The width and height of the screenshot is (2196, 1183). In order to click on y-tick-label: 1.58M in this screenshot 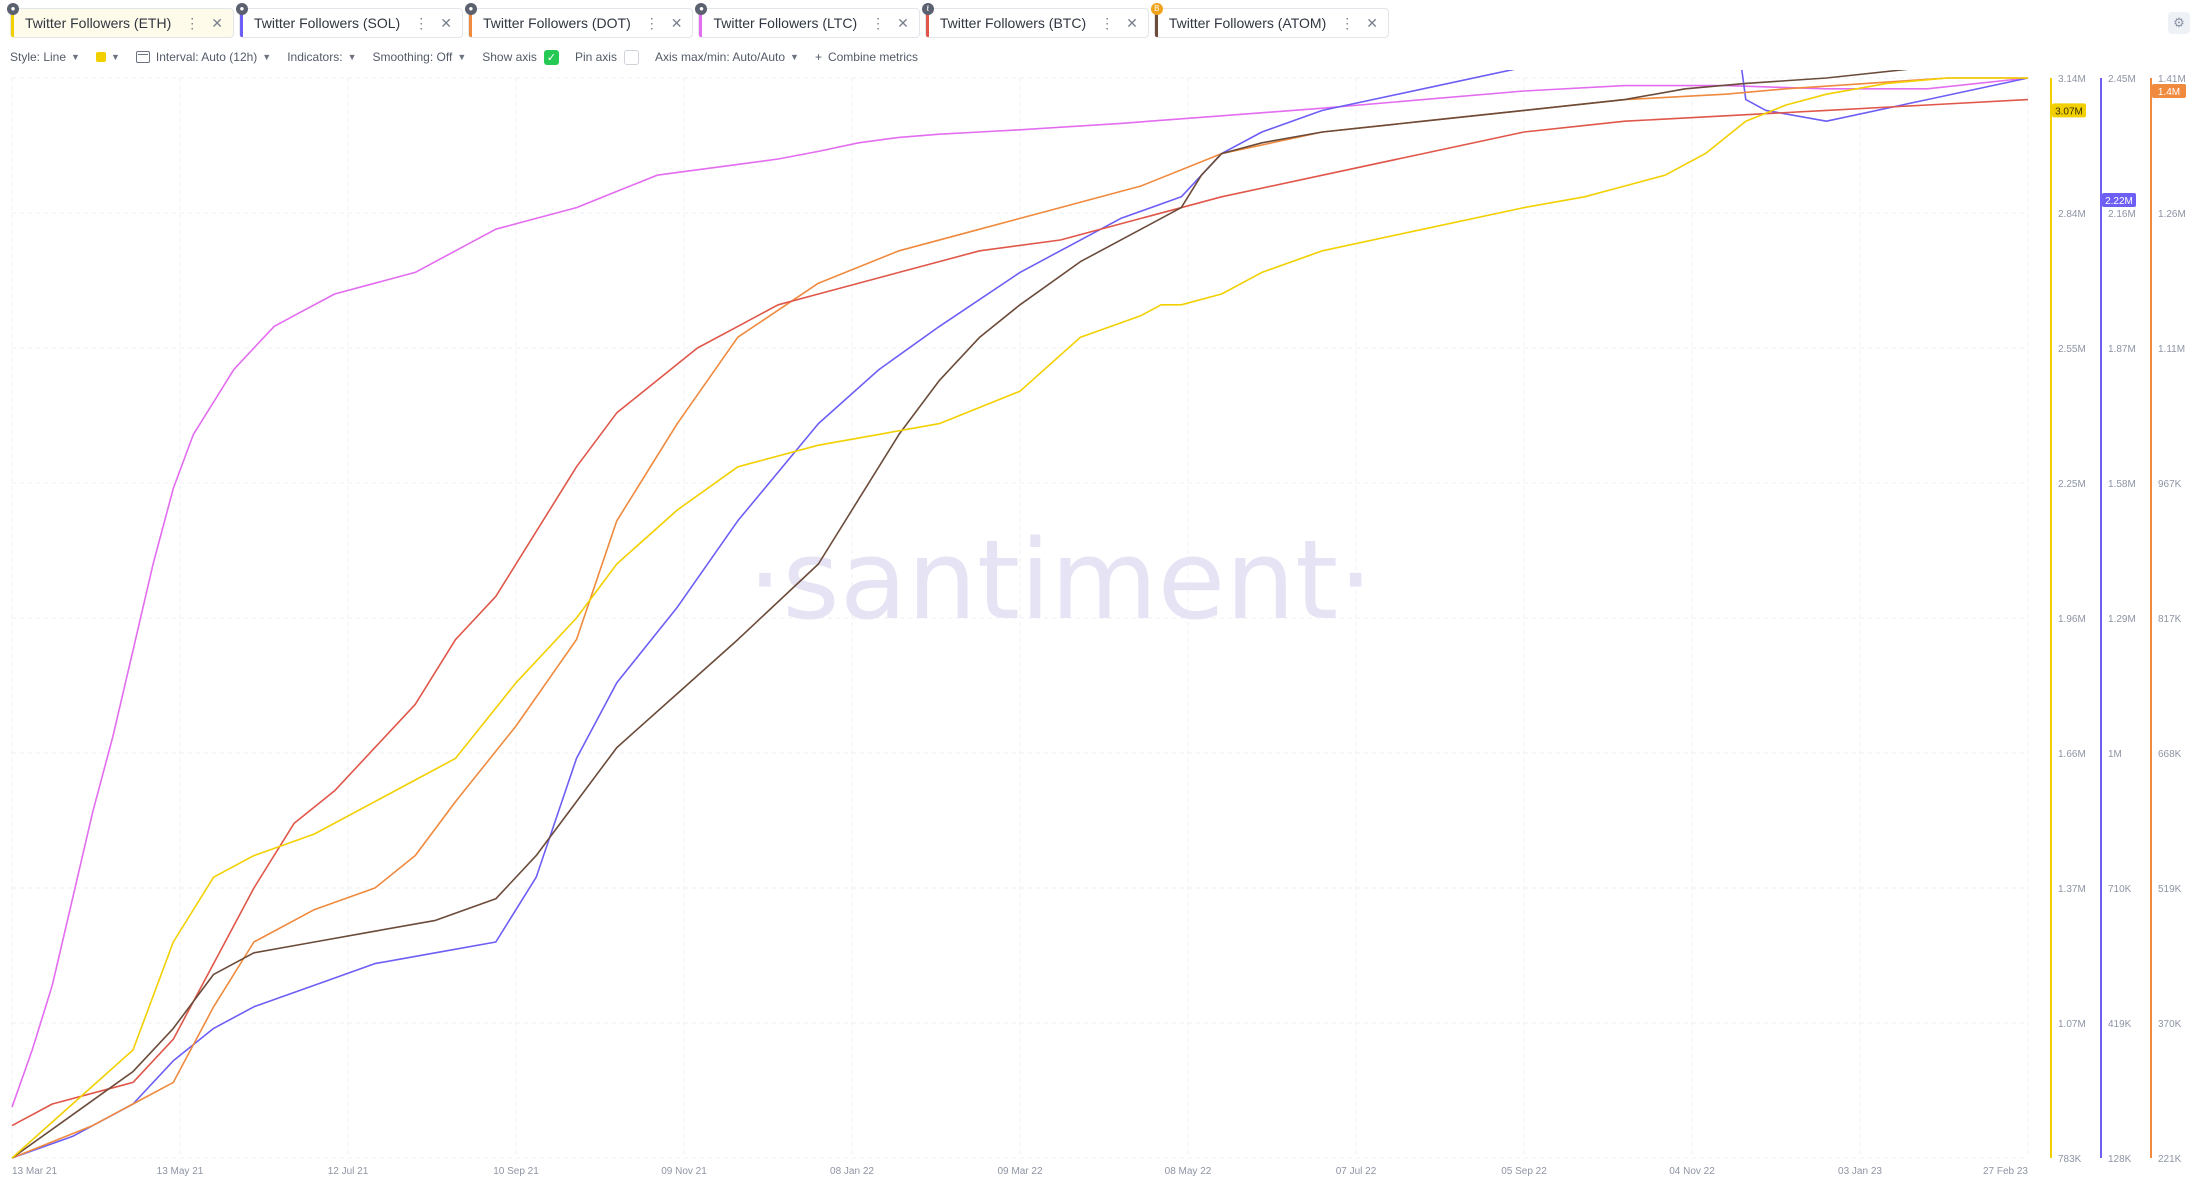, I will do `click(2122, 484)`.